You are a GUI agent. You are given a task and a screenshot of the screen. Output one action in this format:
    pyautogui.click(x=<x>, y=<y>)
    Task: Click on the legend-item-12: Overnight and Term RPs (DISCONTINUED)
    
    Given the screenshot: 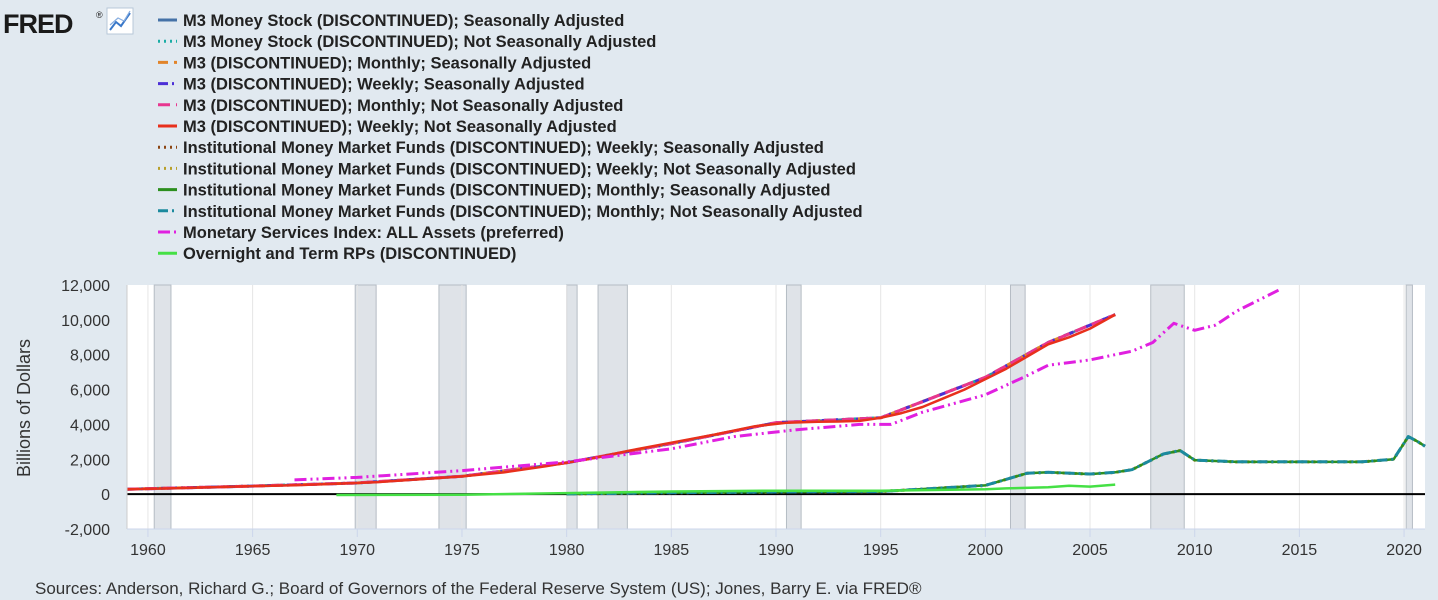 What is the action you would take?
    pyautogui.click(x=337, y=254)
    